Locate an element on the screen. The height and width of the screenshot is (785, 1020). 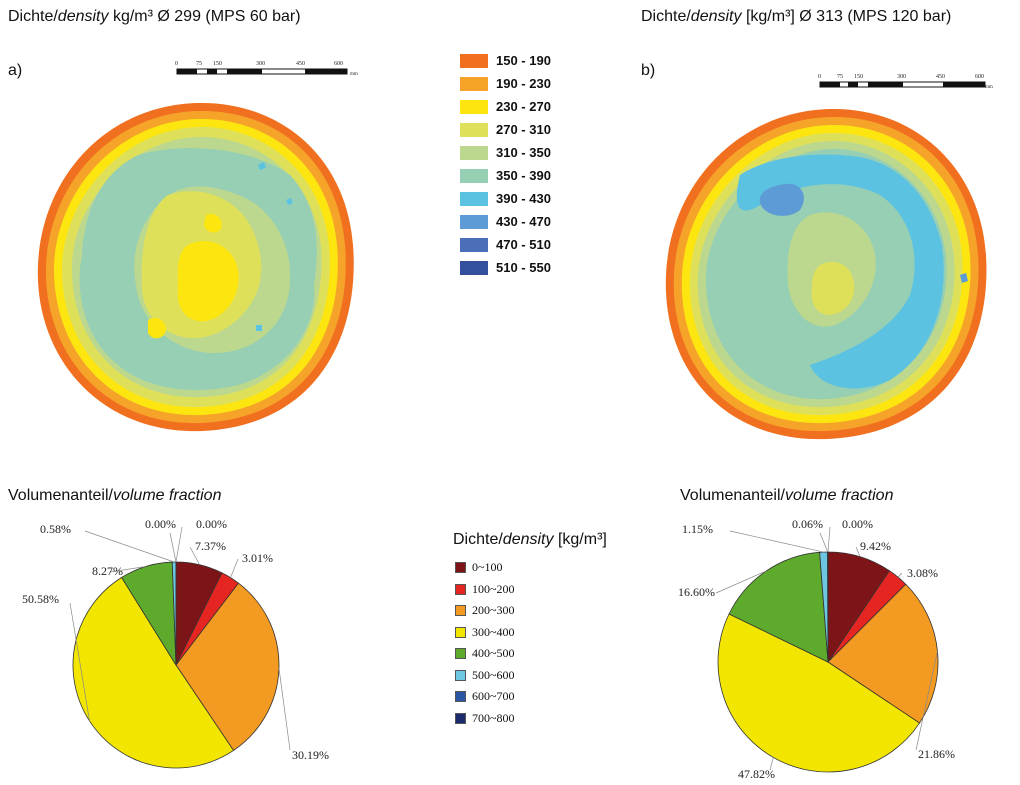
pie-legend-label: 100~200 is located at coordinates (493, 588).